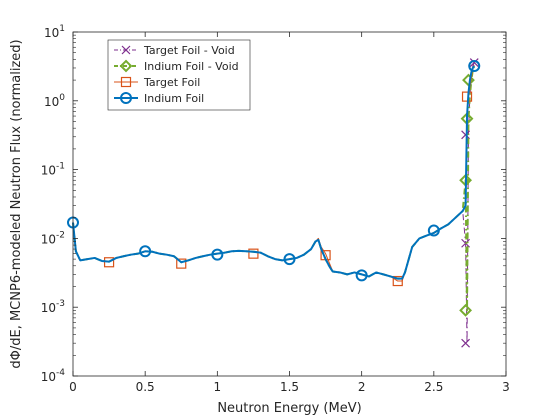 This screenshot has width=560, height=420. Describe the element at coordinates (60, 167) in the screenshot. I see `y-tick-exponent: -1` at that location.